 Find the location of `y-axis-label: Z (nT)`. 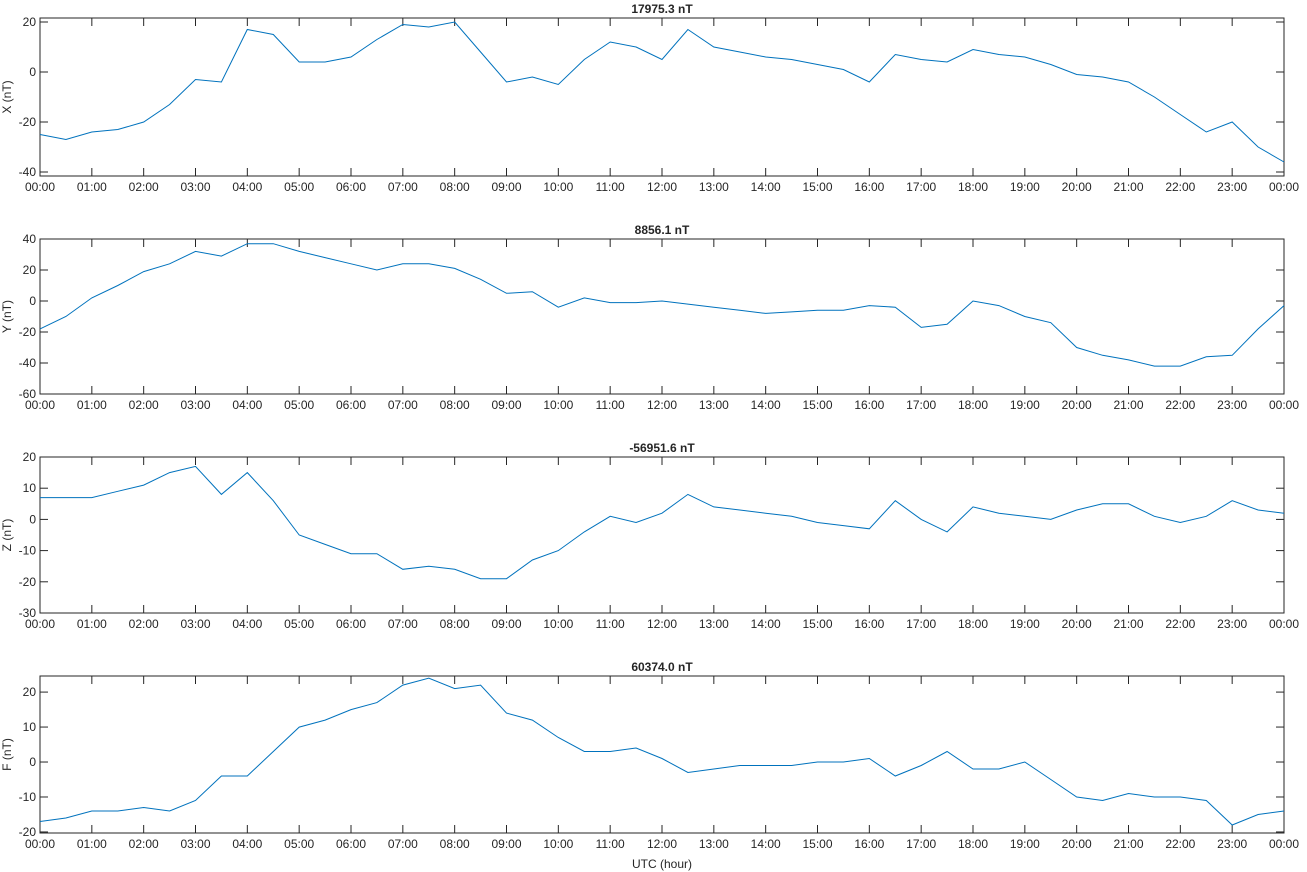

y-axis-label: Z (nT) is located at coordinates (7, 535).